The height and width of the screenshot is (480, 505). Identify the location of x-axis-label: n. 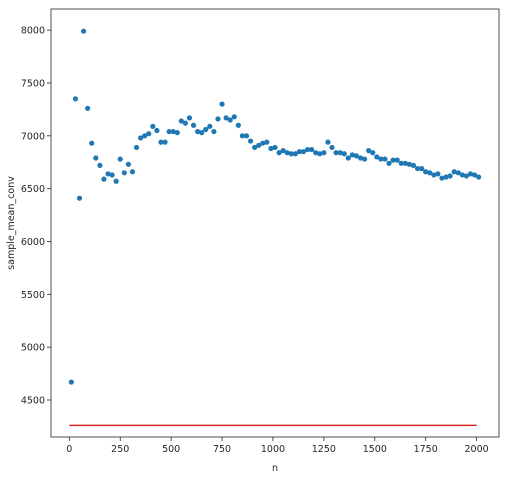
(275, 468).